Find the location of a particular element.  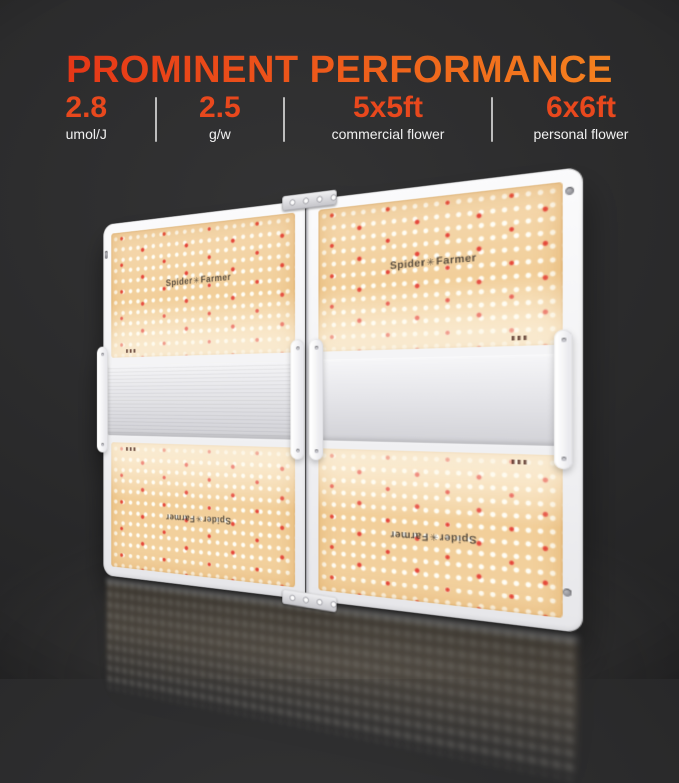

stat-coverage-commercial: 5x5ft commercial flower is located at coordinates (388, 117).